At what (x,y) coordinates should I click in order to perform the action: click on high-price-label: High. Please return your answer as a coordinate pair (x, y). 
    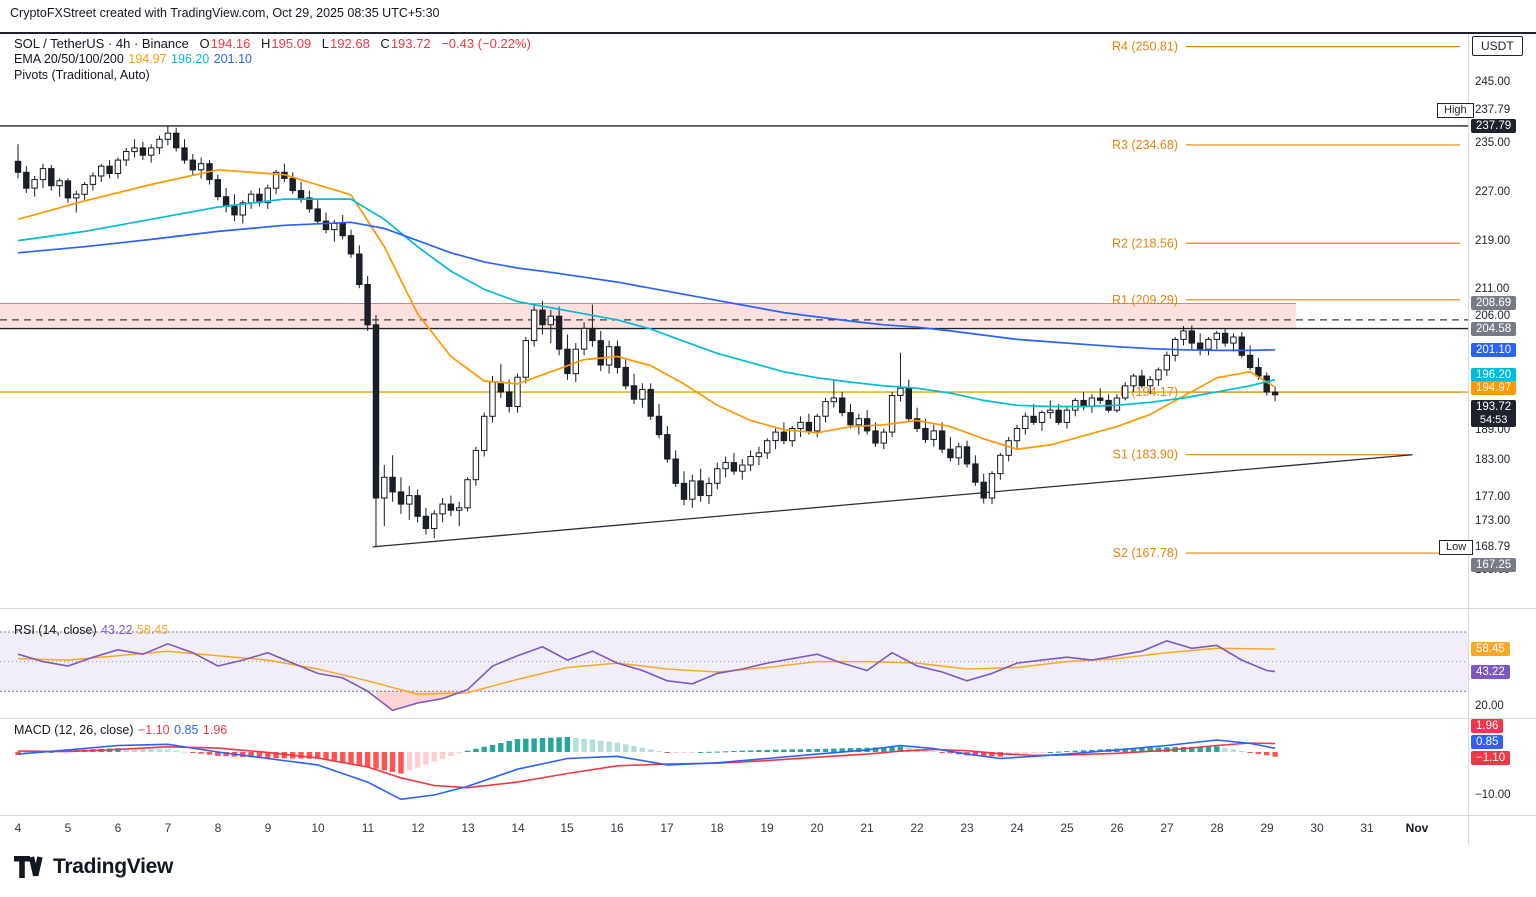
    Looking at the image, I should click on (1455, 110).